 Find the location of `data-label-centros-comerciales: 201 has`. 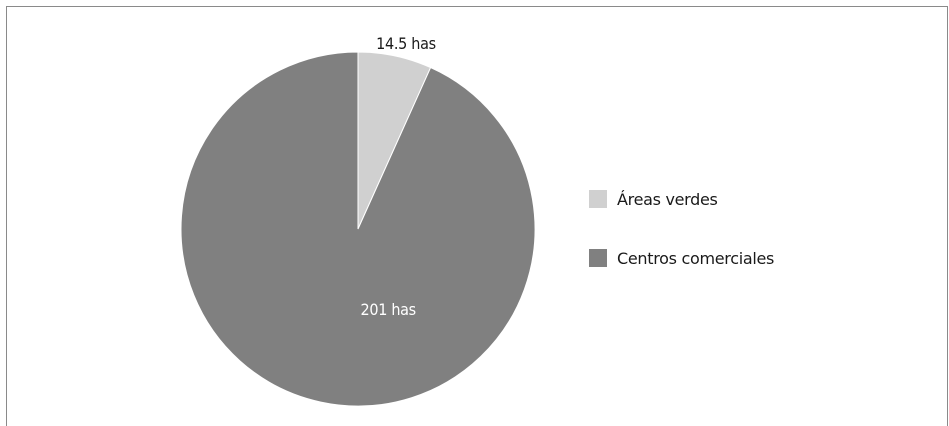

data-label-centros-comerciales: 201 has is located at coordinates (388, 309).